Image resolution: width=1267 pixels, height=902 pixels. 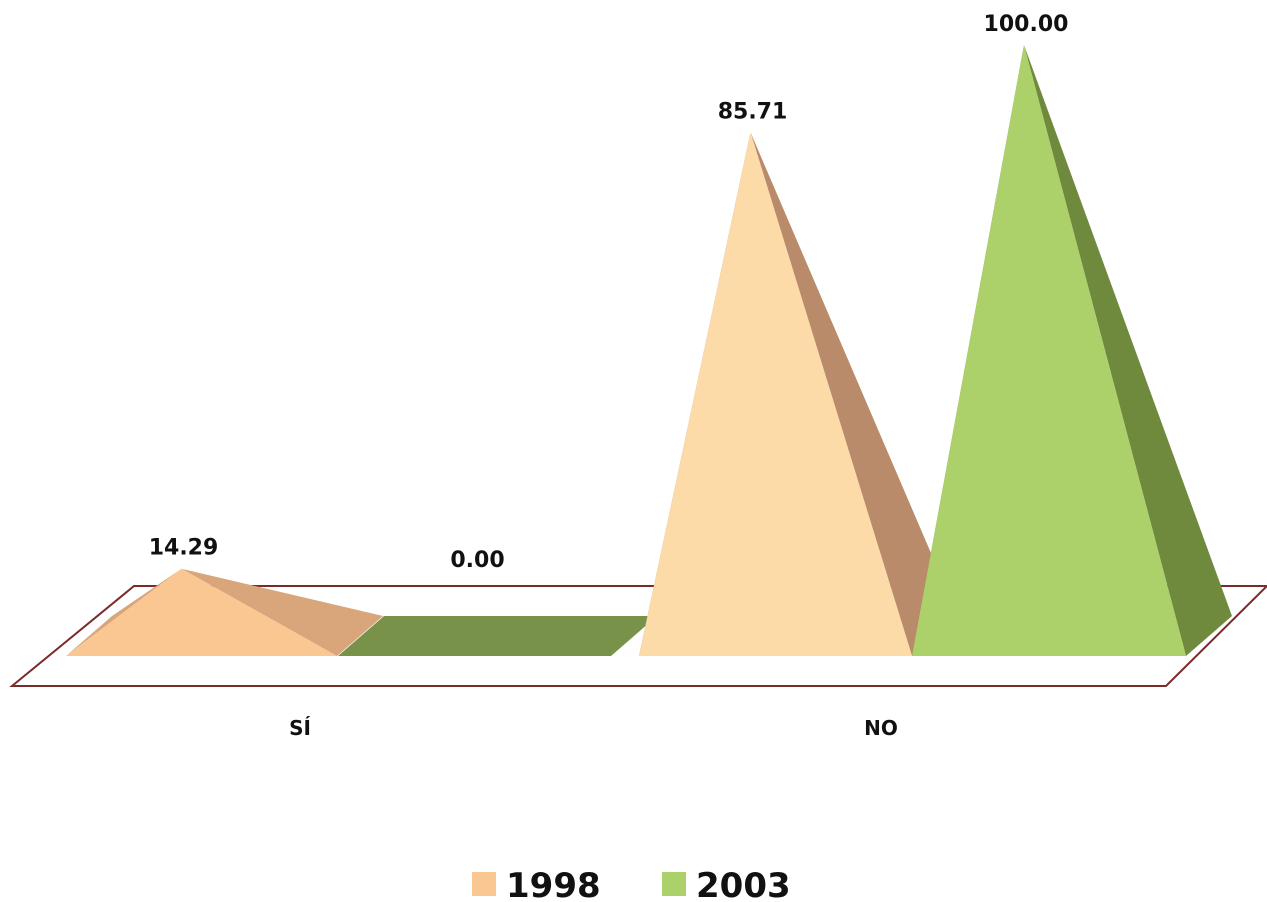 What do you see at coordinates (484, 884) in the screenshot?
I see `legend-swatch-1998` at bounding box center [484, 884].